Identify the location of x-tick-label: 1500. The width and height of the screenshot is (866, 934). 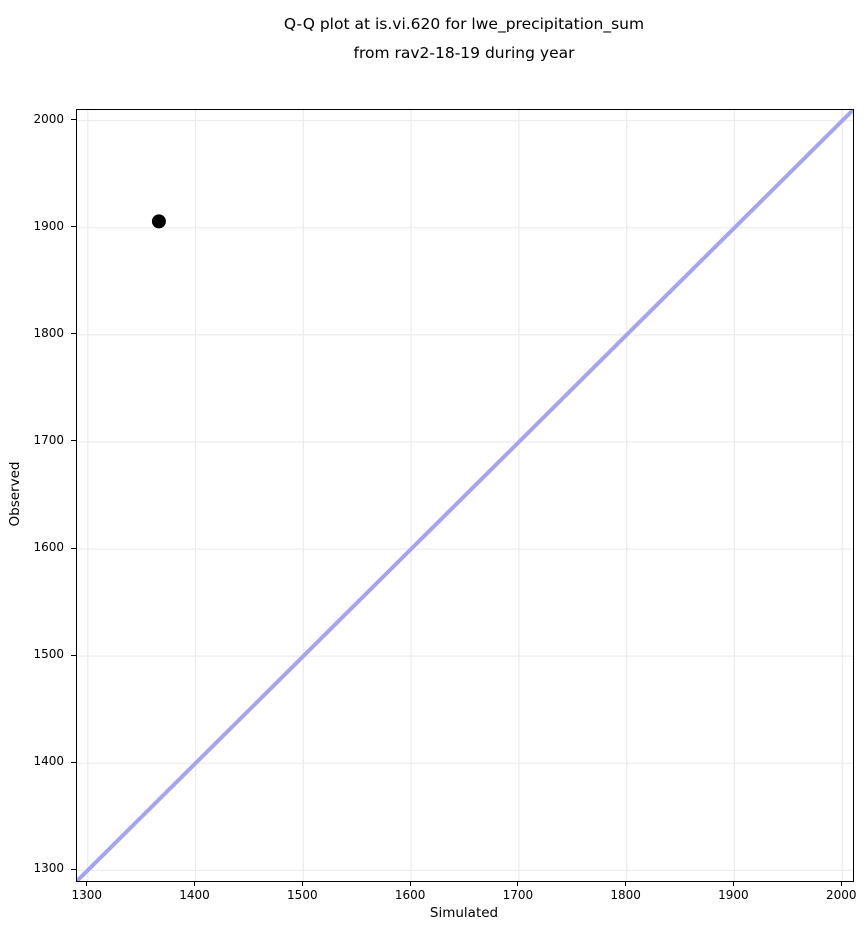
(302, 895).